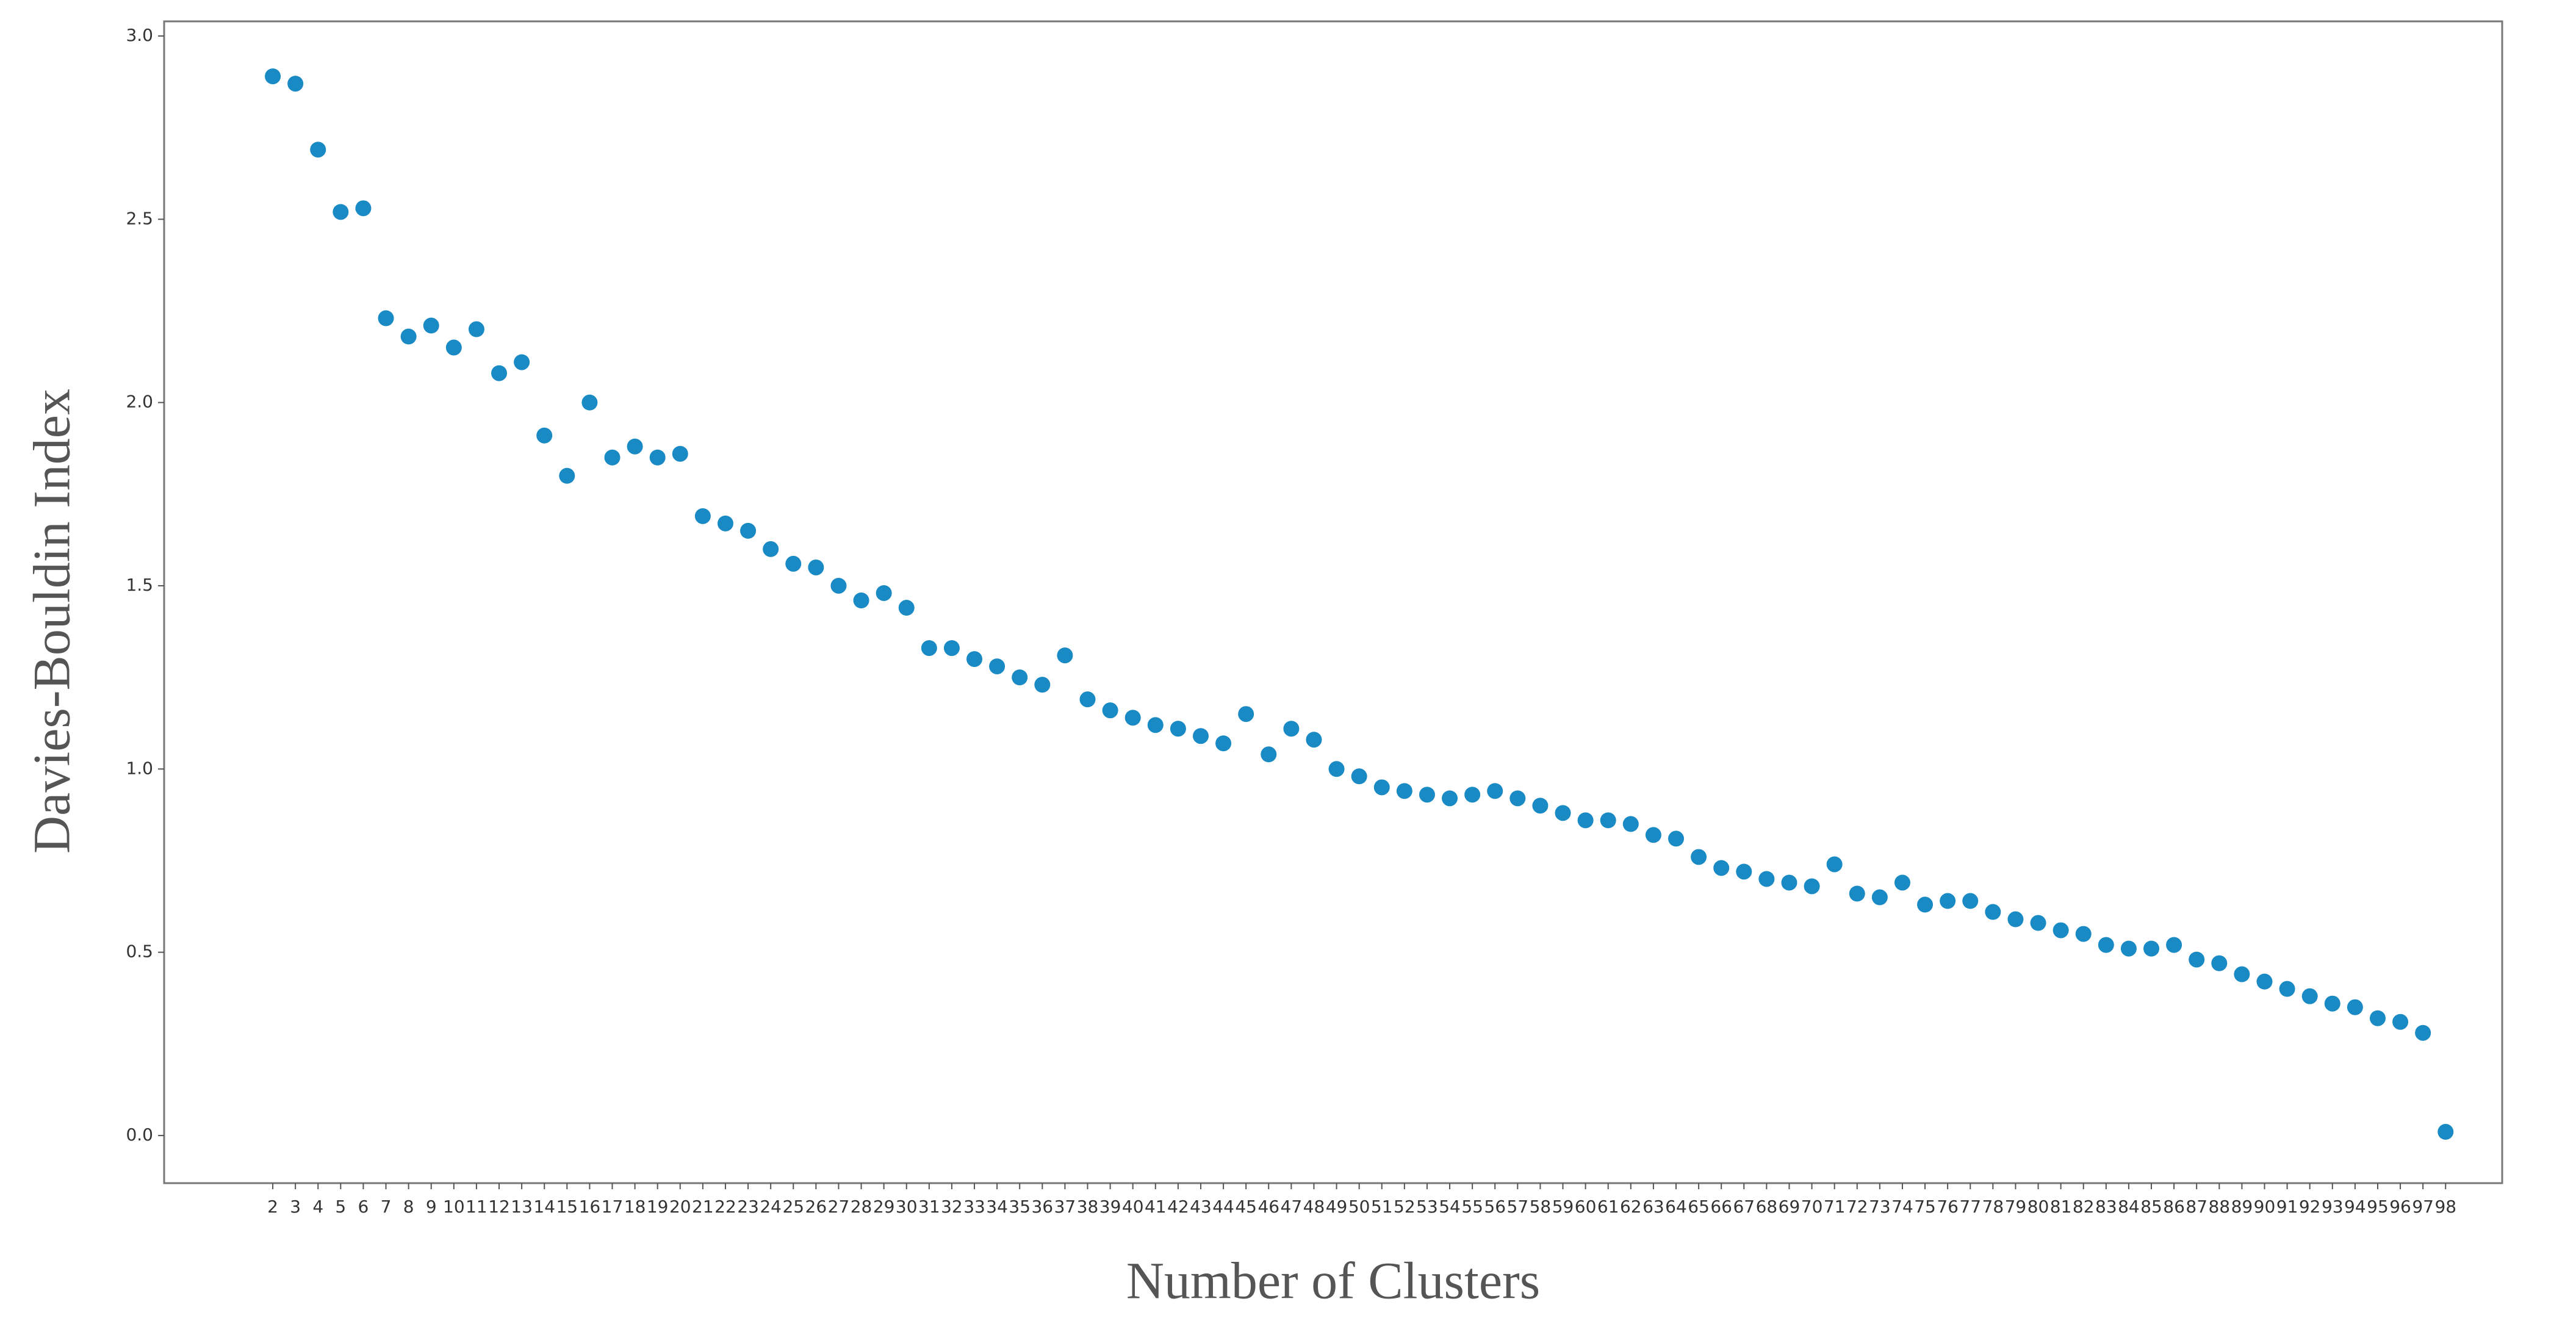 This screenshot has height=1318, width=2576. What do you see at coordinates (317, 1207) in the screenshot?
I see `x-tick-label: 4` at bounding box center [317, 1207].